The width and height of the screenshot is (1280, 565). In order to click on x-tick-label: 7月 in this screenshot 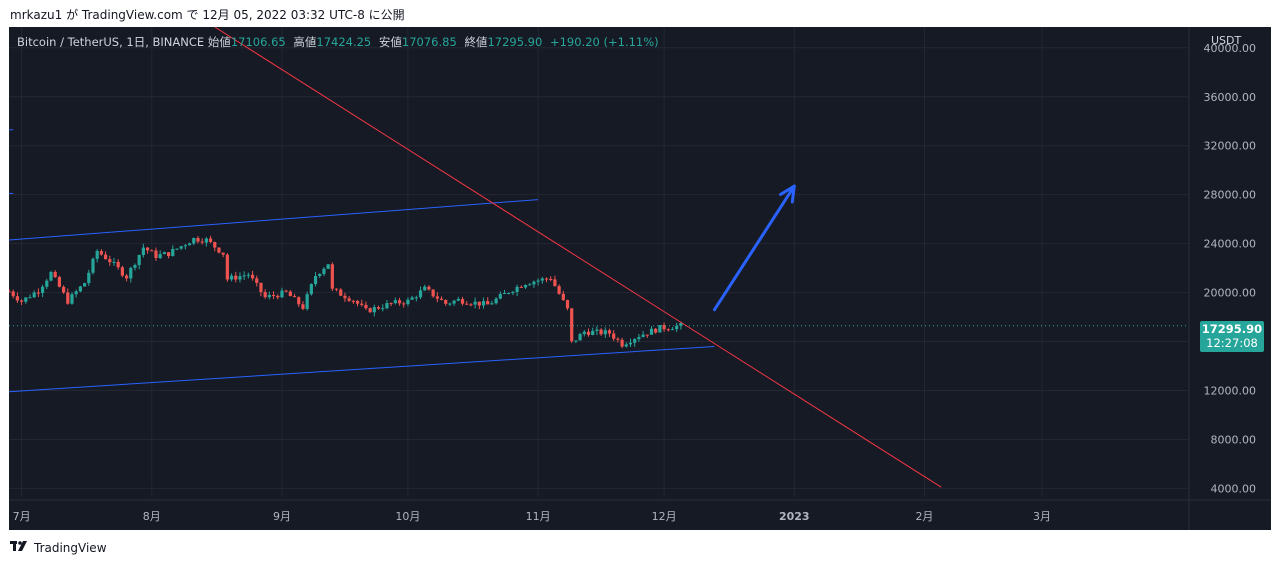, I will do `click(22, 516)`.